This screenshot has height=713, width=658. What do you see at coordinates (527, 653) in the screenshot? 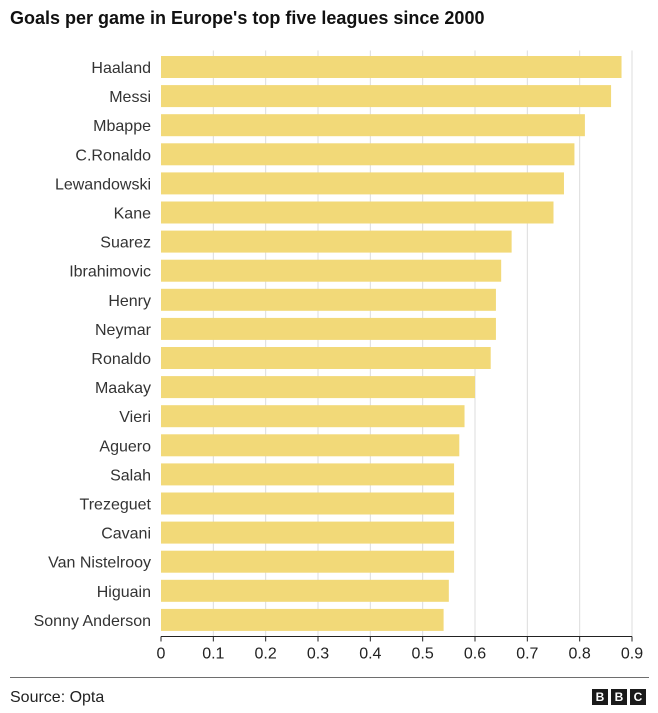
I see `x-tick-label: 0.7` at bounding box center [527, 653].